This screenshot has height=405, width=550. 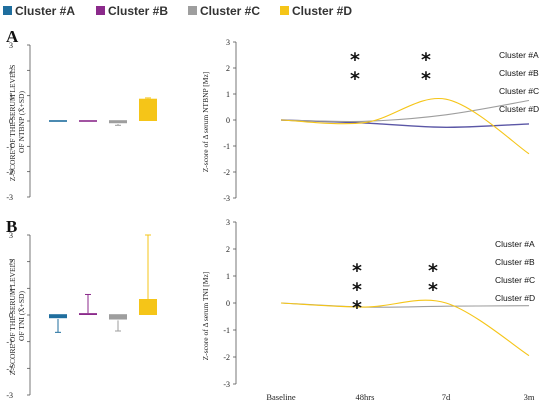 What do you see at coordinates (228, 68) in the screenshot?
I see `line-chart-1-y-tick-label: 2` at bounding box center [228, 68].